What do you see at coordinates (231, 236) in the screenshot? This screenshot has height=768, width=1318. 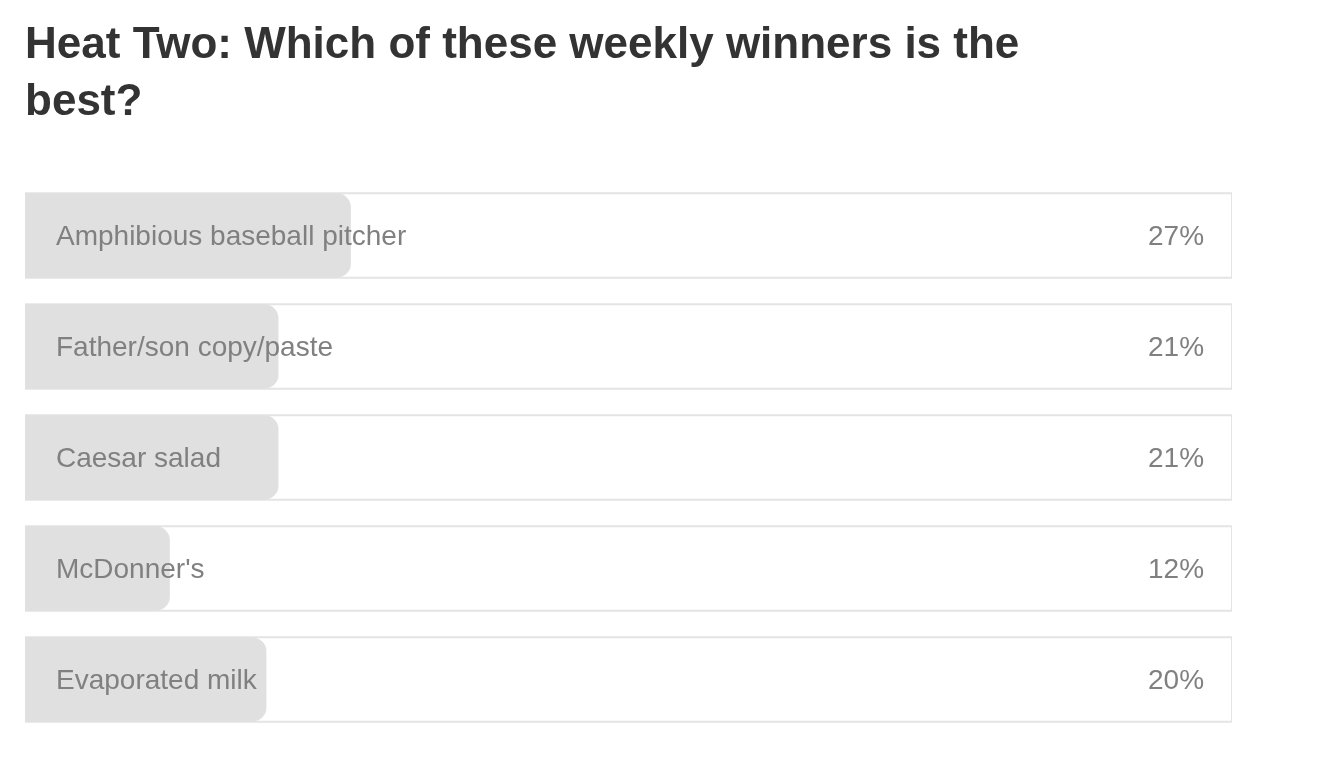 I see `y-tick-label: Amphibious baseball pitcher` at bounding box center [231, 236].